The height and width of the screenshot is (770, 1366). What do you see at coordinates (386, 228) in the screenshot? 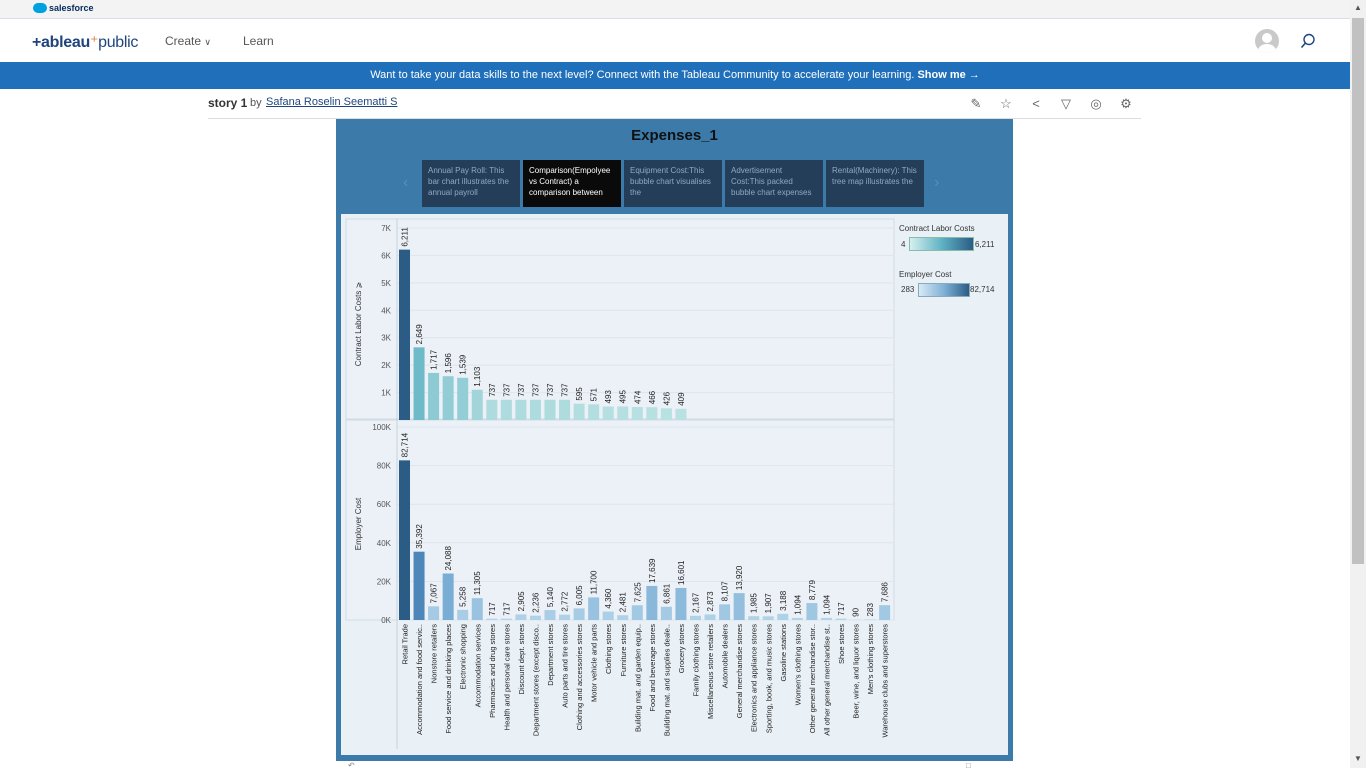
I see `y-tick-label: 7K` at bounding box center [386, 228].